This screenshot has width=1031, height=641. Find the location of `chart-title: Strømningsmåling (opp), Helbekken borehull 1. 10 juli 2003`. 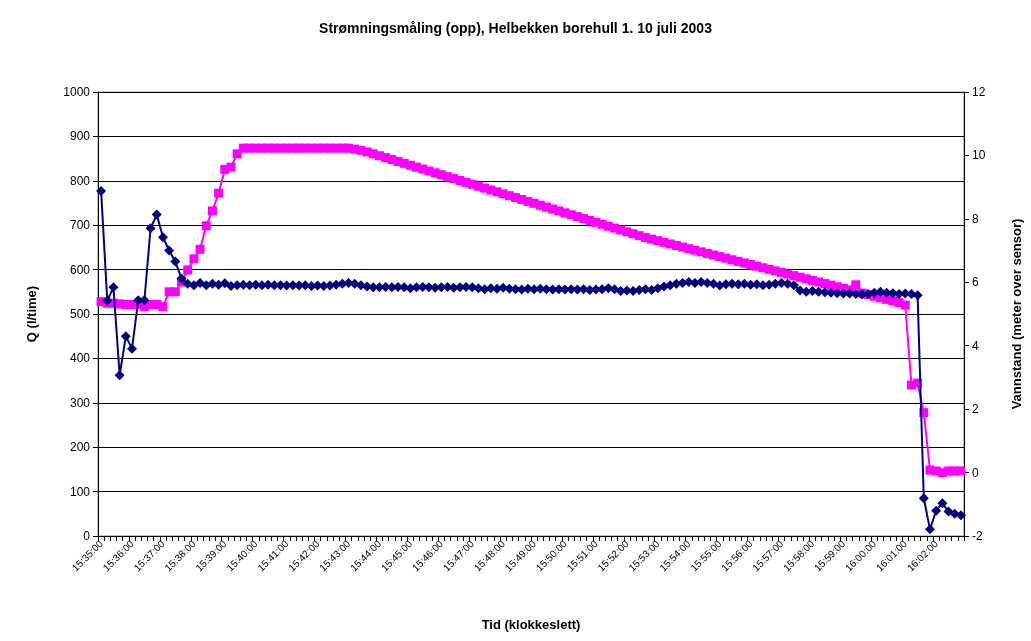

chart-title: Strømningsmåling (opp), Helbekken borehull 1. 10 juli 2003 is located at coordinates (516, 28).